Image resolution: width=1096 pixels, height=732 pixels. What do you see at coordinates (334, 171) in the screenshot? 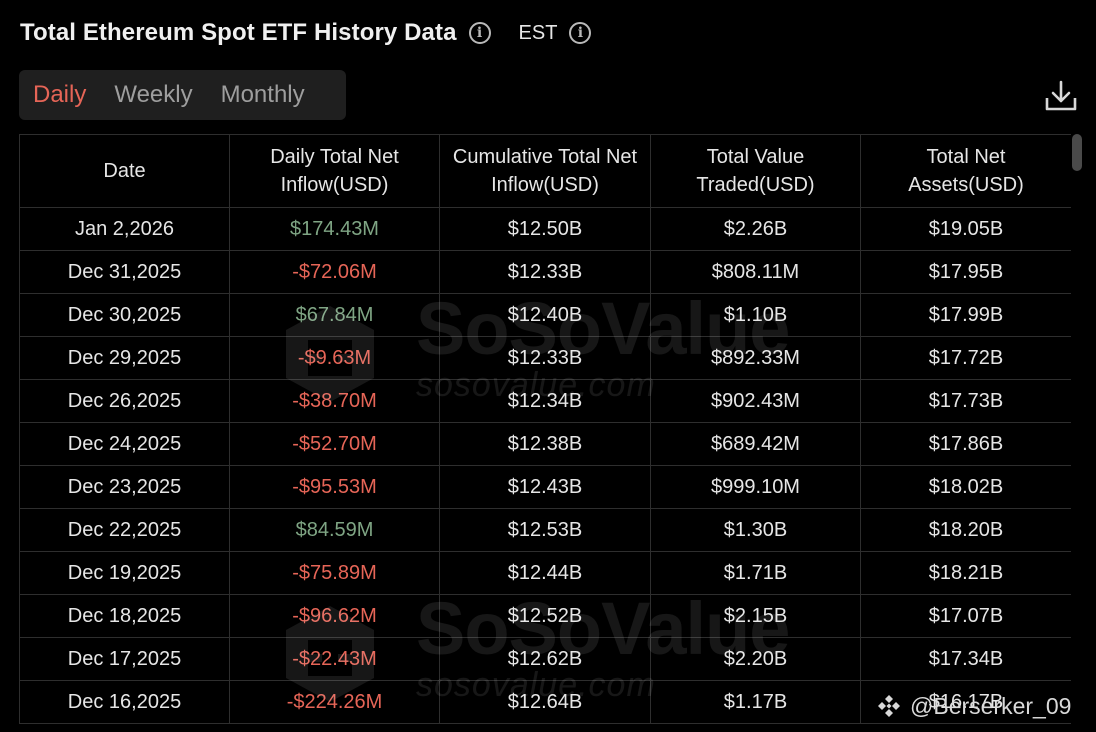
I see `column-header-daily-net-inflow: Daily Total Net Inflow(USD)` at bounding box center [334, 171].